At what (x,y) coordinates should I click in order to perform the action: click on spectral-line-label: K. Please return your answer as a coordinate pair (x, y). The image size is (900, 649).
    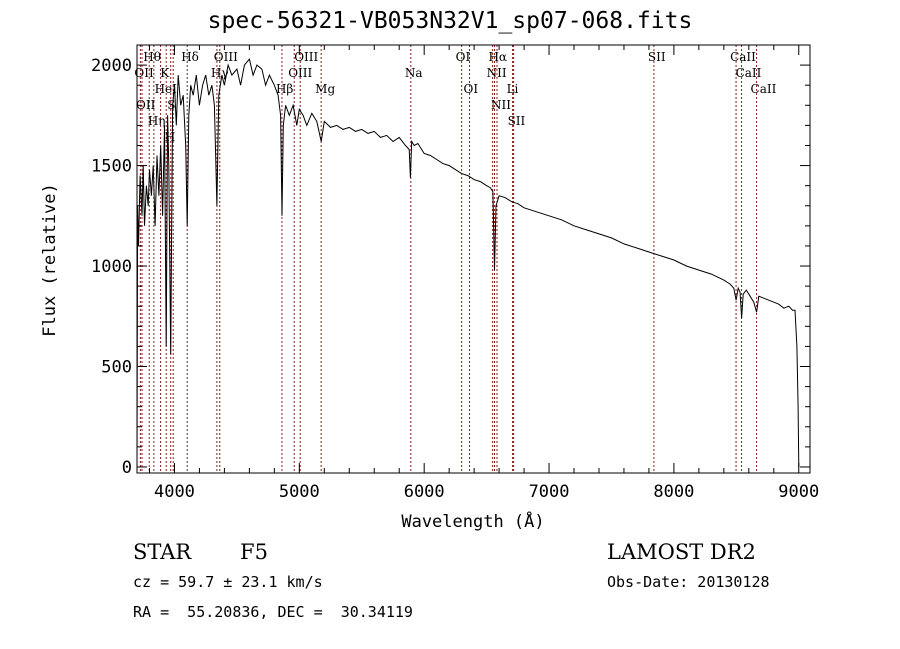
    Looking at the image, I should click on (165, 73).